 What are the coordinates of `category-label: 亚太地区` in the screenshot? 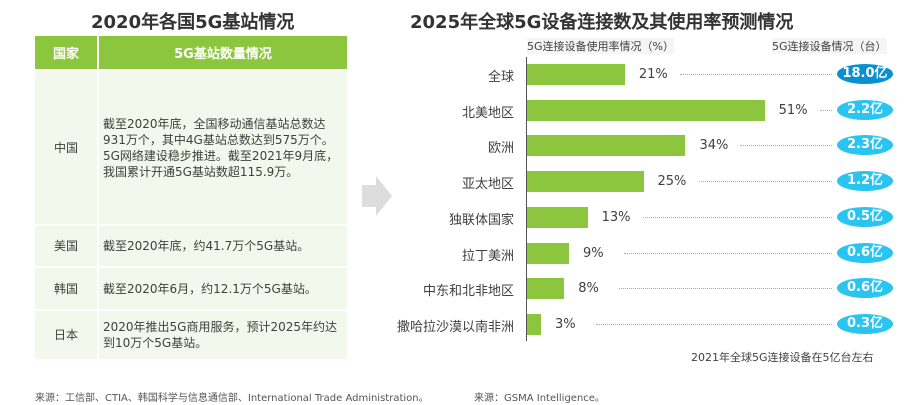 It's located at (487, 185).